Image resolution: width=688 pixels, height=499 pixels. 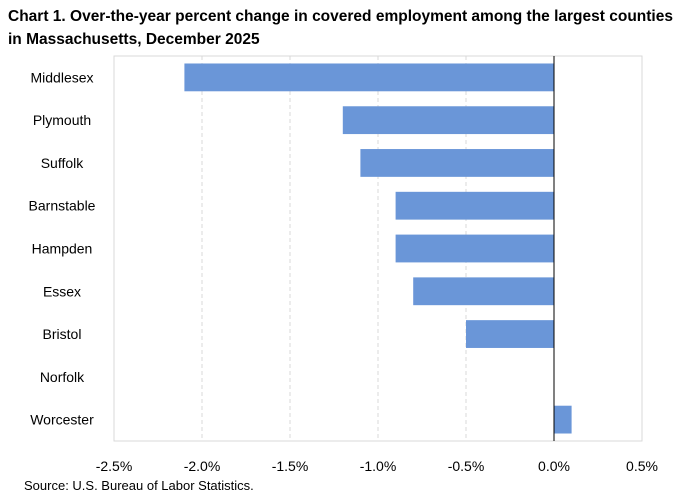 What do you see at coordinates (510, 334) in the screenshot?
I see `bar-bristol` at bounding box center [510, 334].